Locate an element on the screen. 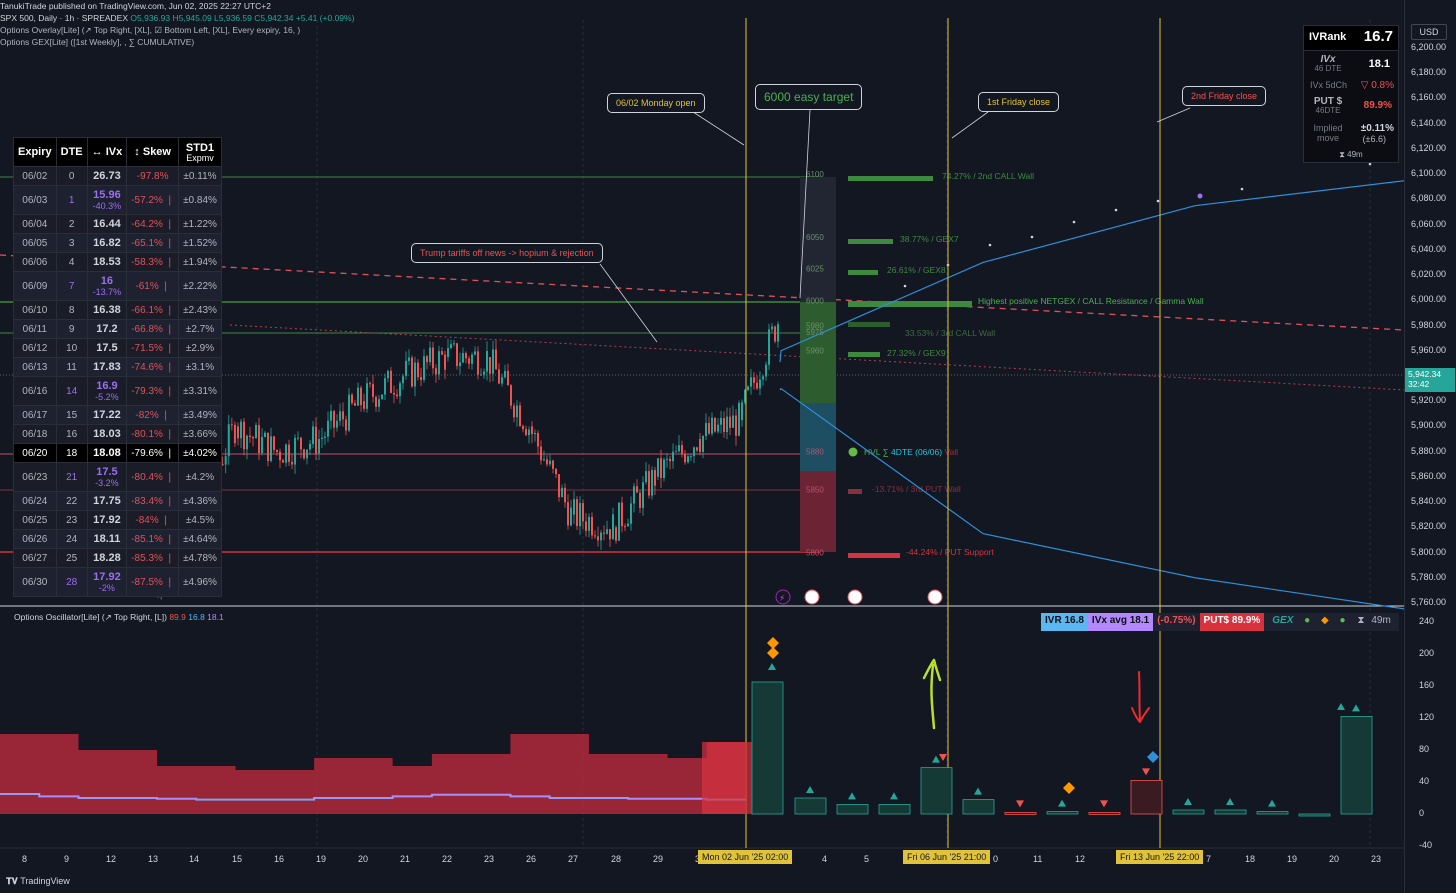 This screenshot has height=893, width=1456. ivx-value: 18.11 is located at coordinates (107, 538).